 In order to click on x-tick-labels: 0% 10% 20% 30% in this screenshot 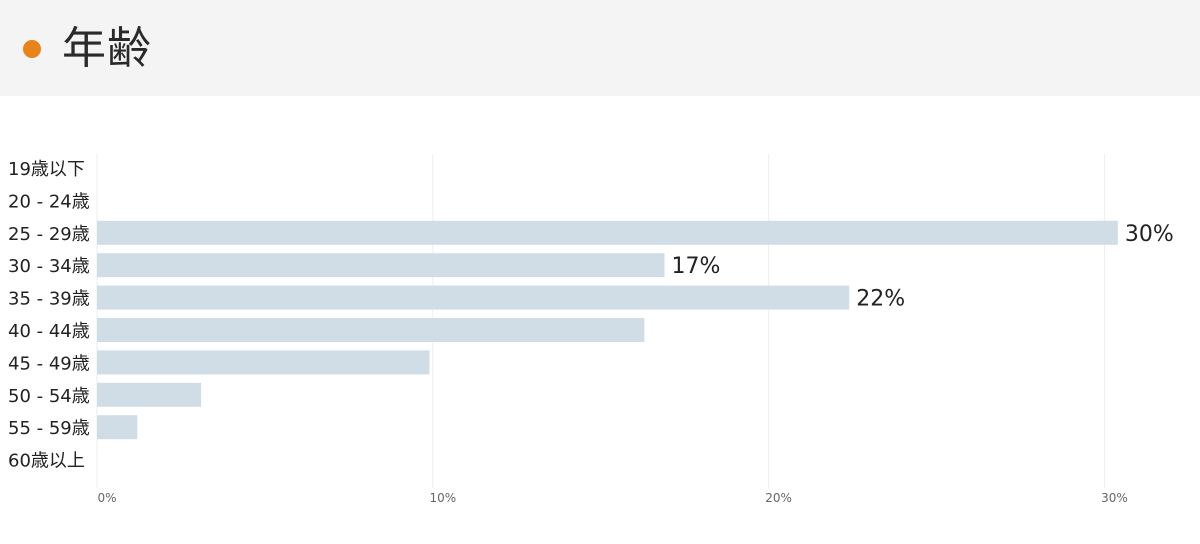, I will do `click(612, 498)`.